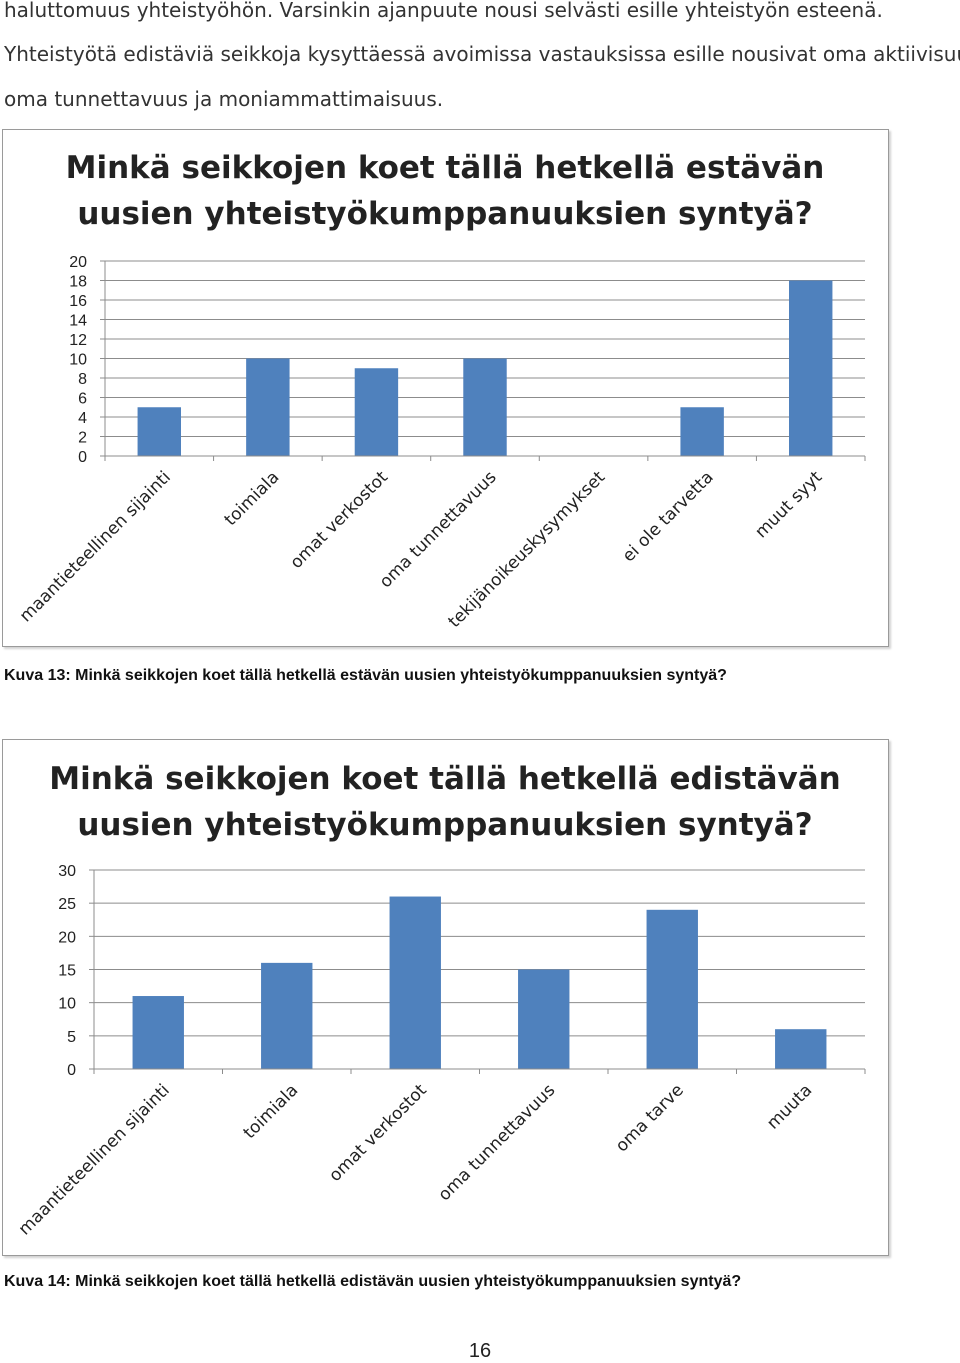 This screenshot has height=1363, width=960. What do you see at coordinates (78, 321) in the screenshot?
I see `chart-1-ytick-label: 14` at bounding box center [78, 321].